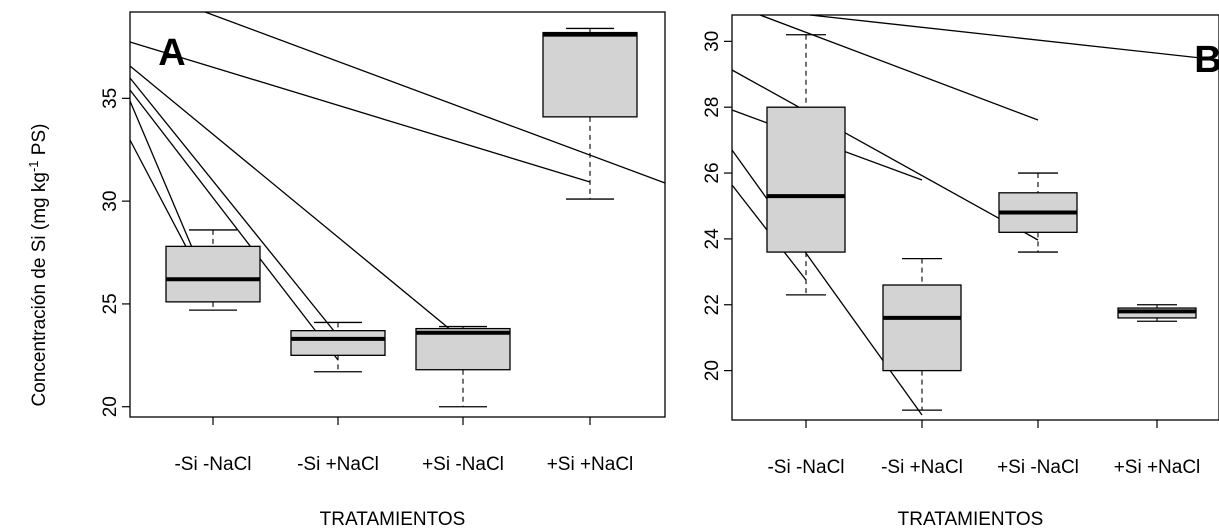 This screenshot has height=531, width=1219. What do you see at coordinates (110, 98) in the screenshot?
I see `y-tick-label: 35` at bounding box center [110, 98].